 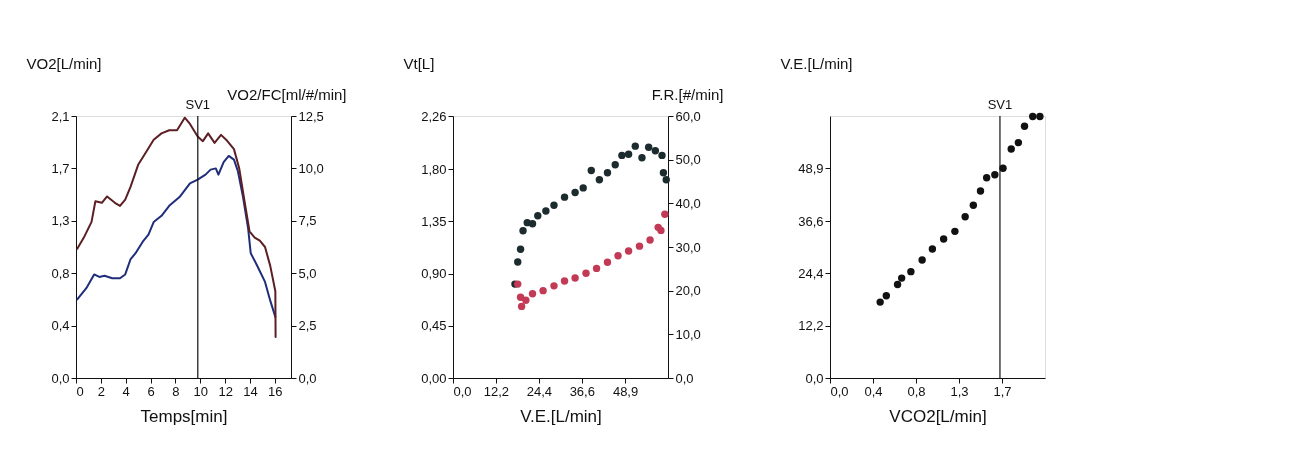 What do you see at coordinates (539, 391) in the screenshot?
I see `x-tick-label: 24,4` at bounding box center [539, 391].